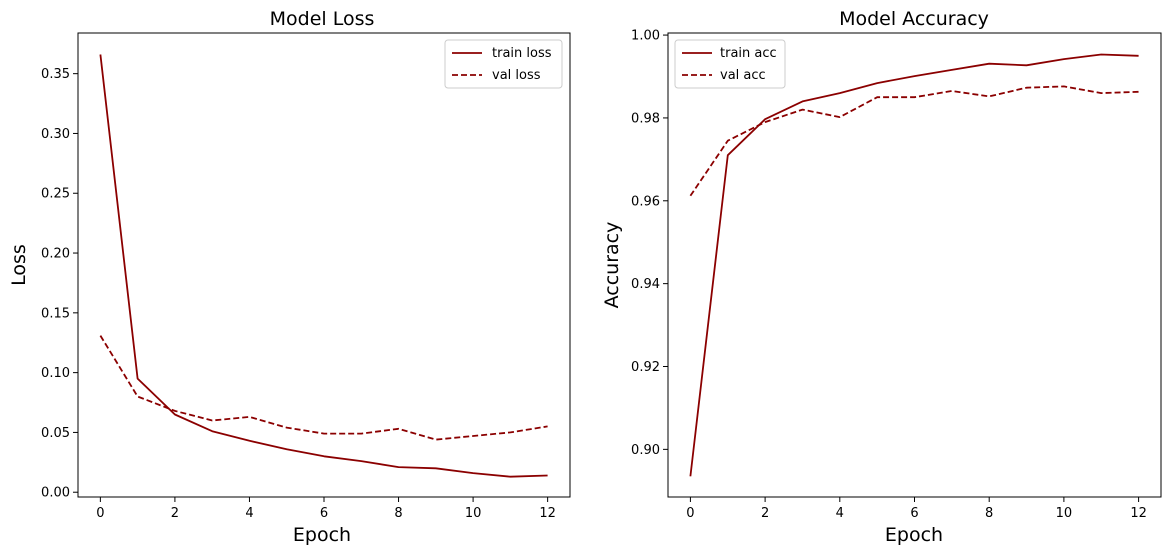 The image size is (1171, 555). What do you see at coordinates (914, 19) in the screenshot?
I see `accuracy-chart-title: Model Accuracy` at bounding box center [914, 19].